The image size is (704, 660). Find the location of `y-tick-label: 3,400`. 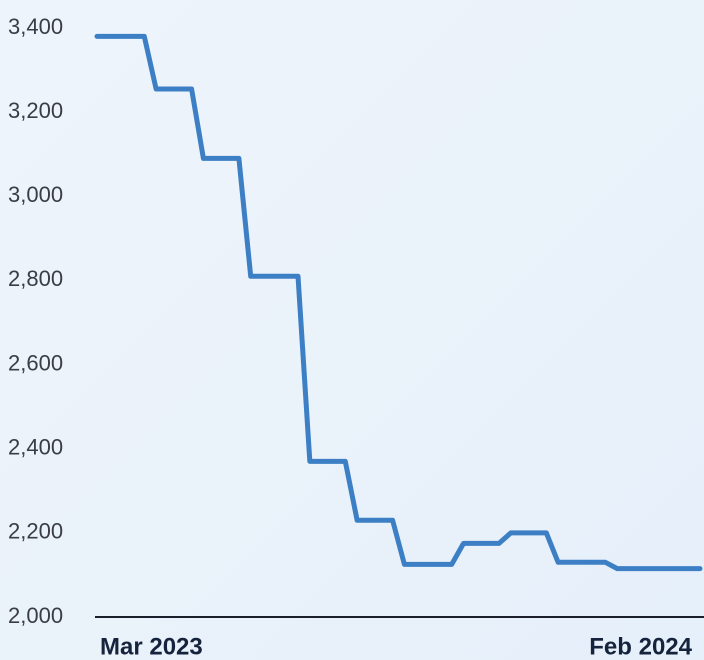

y-tick-label: 3,400 is located at coordinates (35, 26).